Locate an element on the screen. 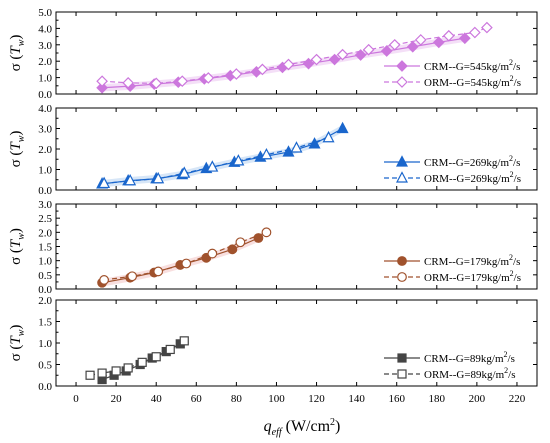 This screenshot has width=550, height=443. x-tick-label: 20 is located at coordinates (117, 399).